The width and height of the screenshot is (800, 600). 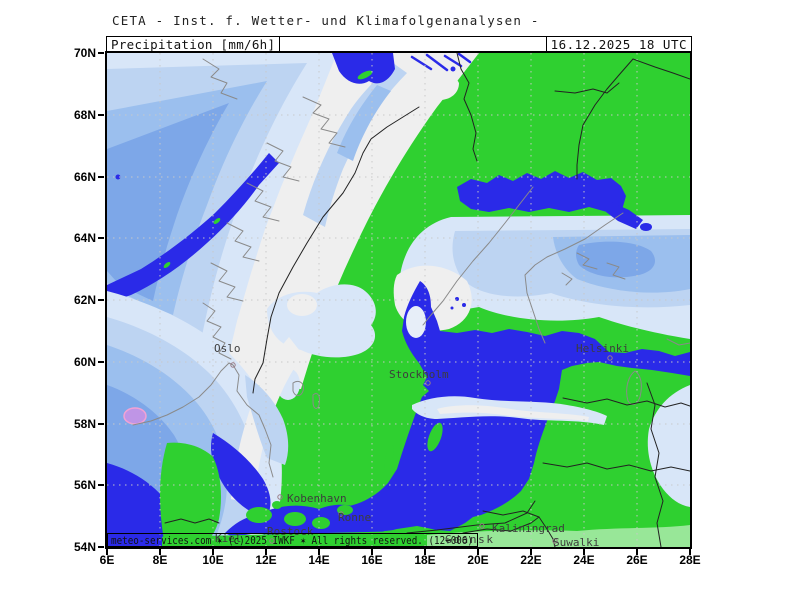 What do you see at coordinates (259, 515) in the screenshot?
I see `island-funen` at bounding box center [259, 515].